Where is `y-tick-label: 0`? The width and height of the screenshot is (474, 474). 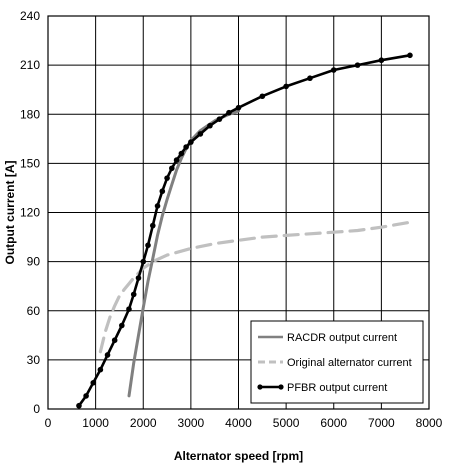 y-tick-label: 0 is located at coordinates (36, 409).